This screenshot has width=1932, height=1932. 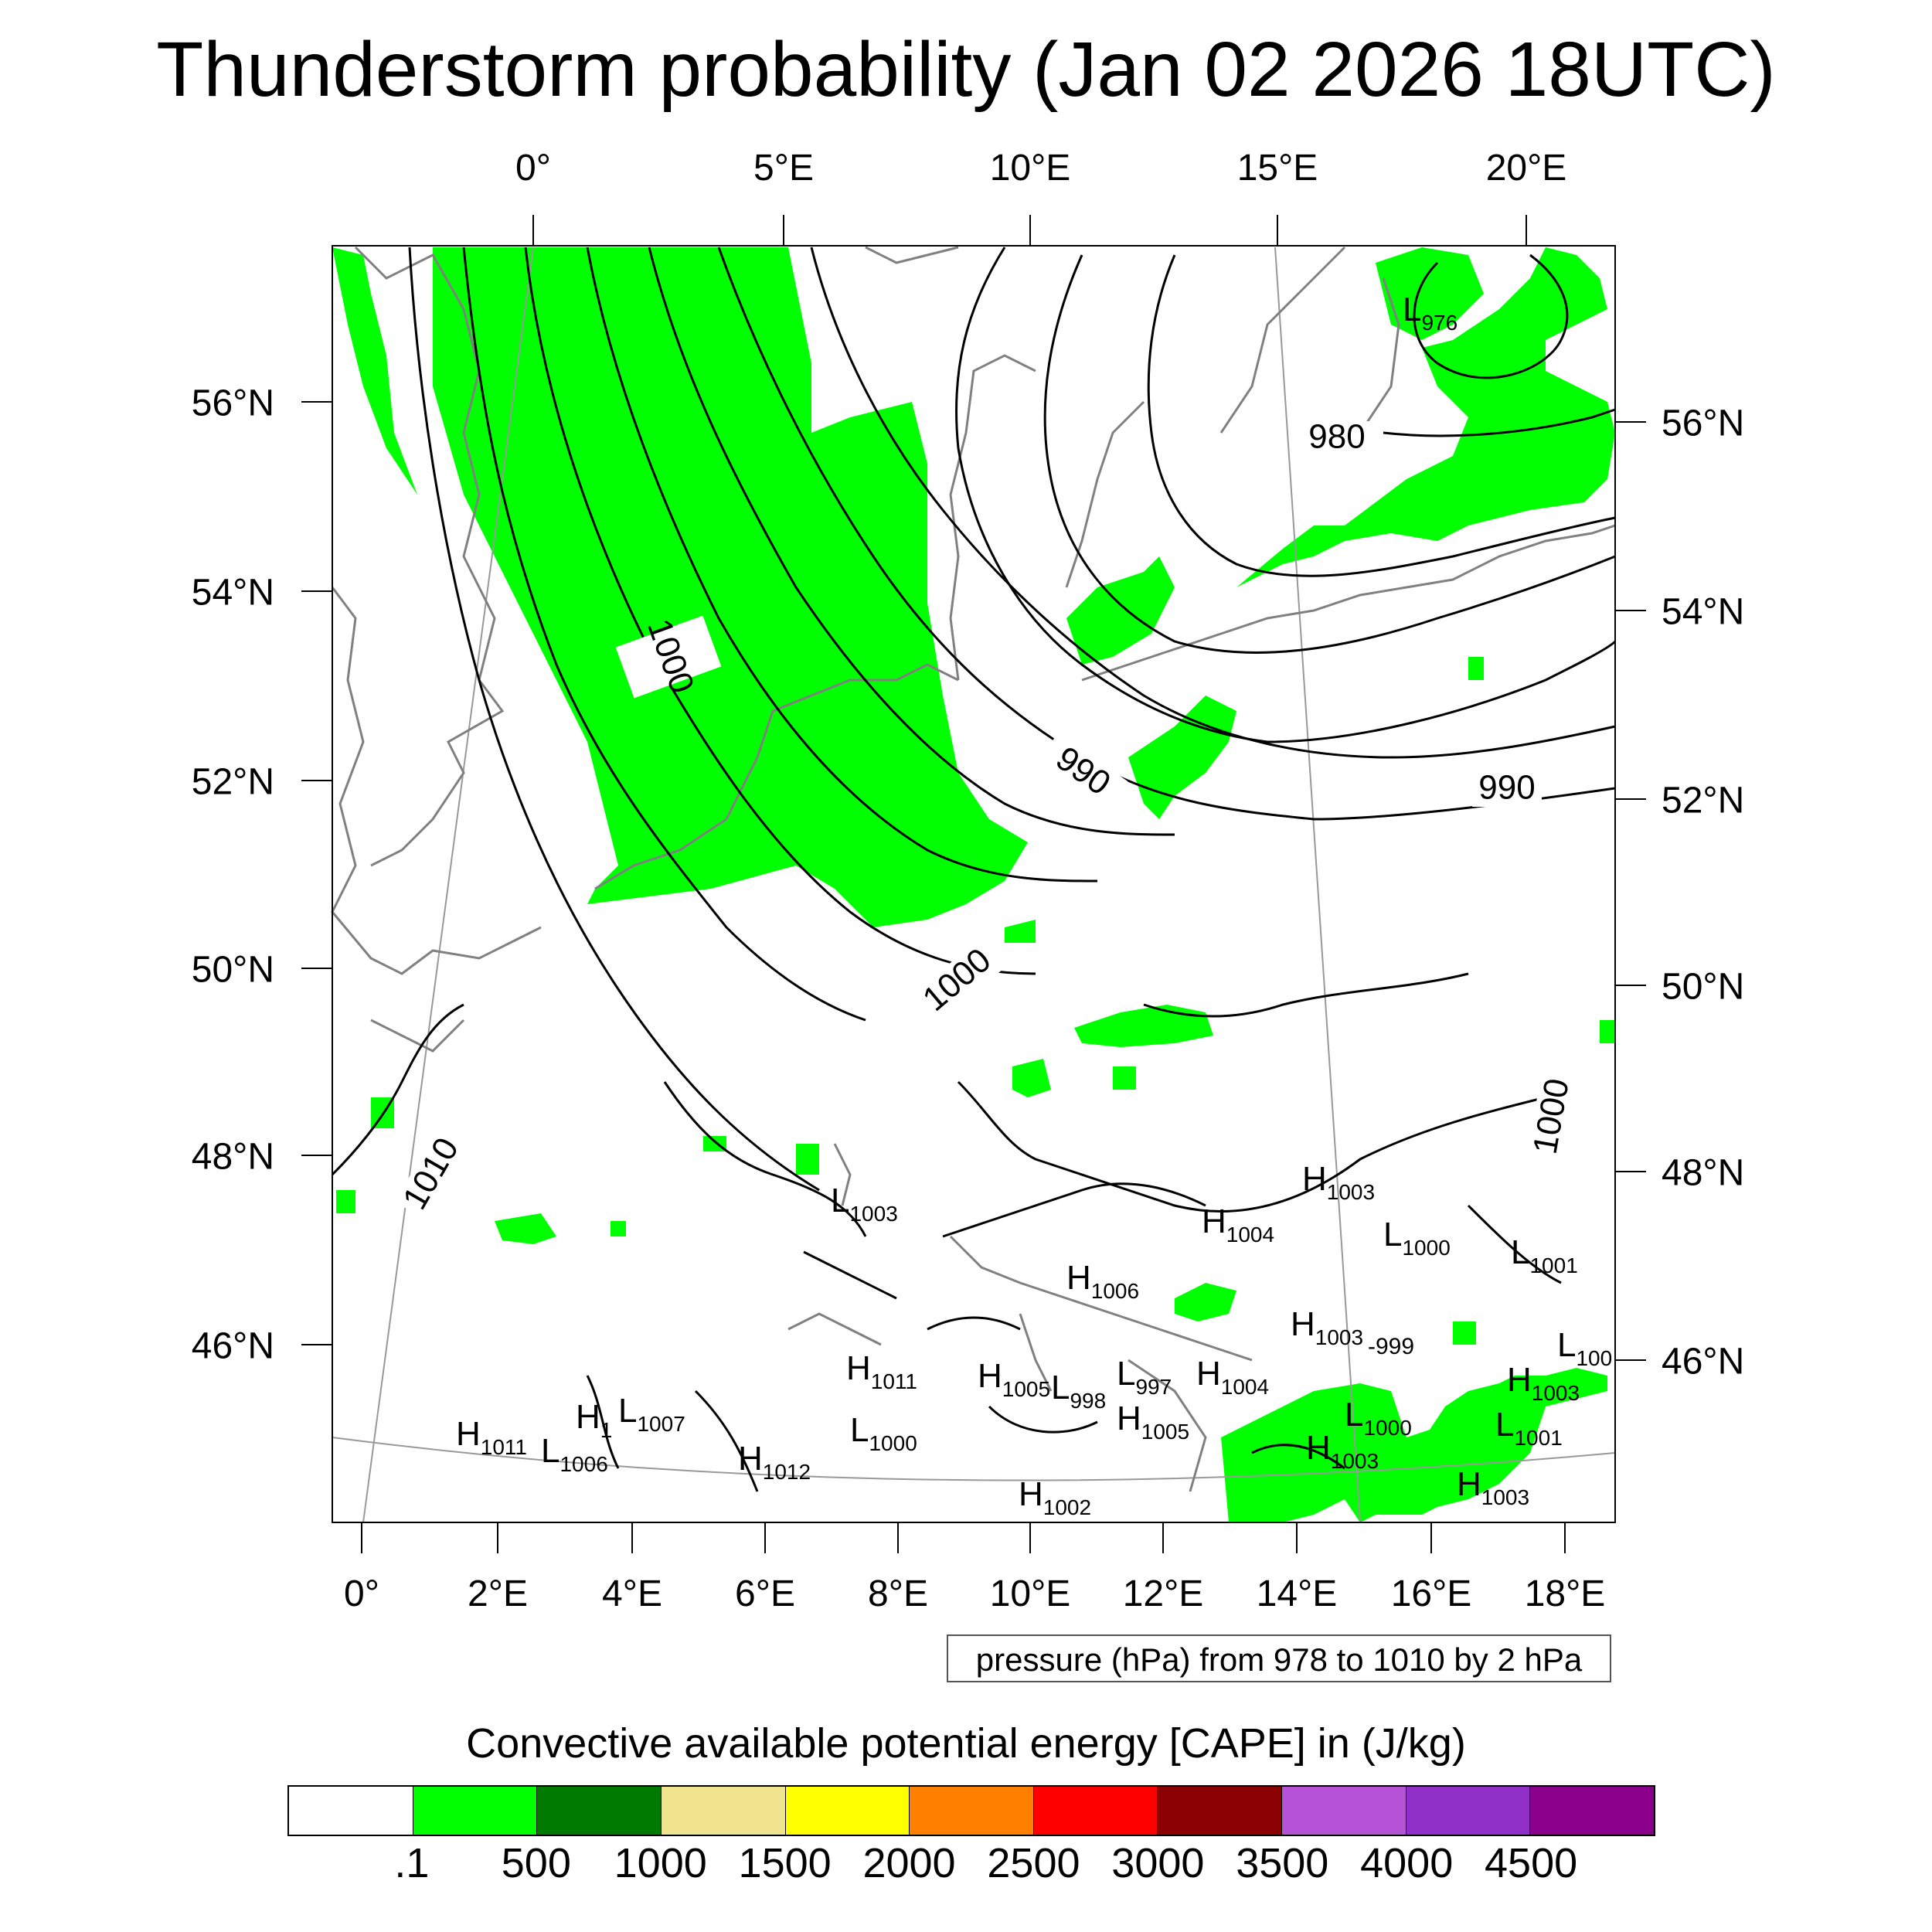 What do you see at coordinates (1205, 1302) in the screenshot?
I see `cape-area-alps` at bounding box center [1205, 1302].